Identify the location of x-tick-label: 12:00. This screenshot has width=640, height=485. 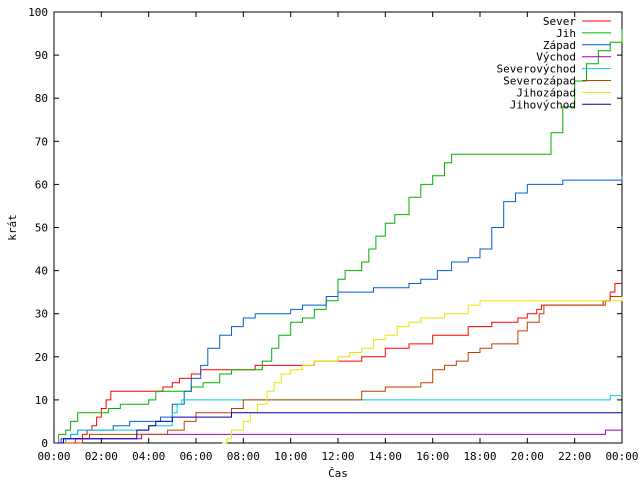
(337, 456).